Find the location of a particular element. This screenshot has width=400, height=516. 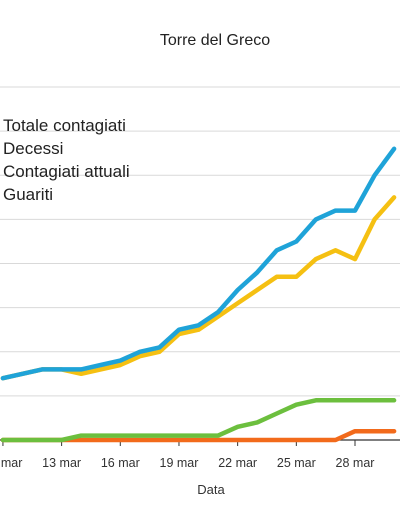

x-tick-label: 22 mar is located at coordinates (237, 463).